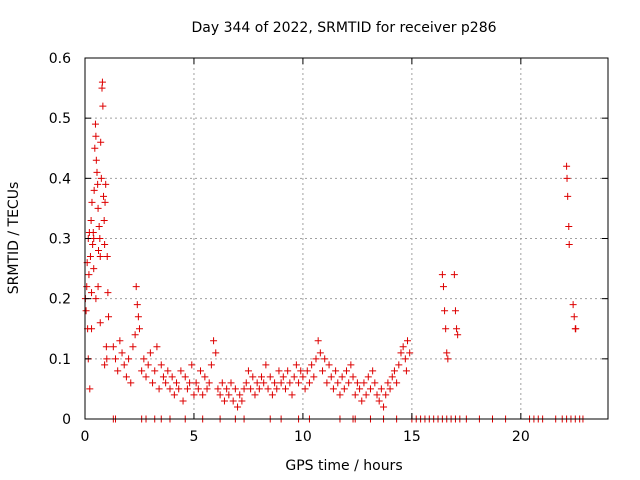 This screenshot has height=480, width=640. I want to click on x-tick-label: 5, so click(193, 437).